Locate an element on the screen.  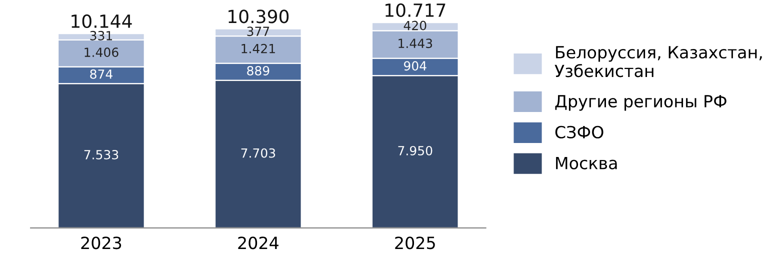
data-label: 420 is located at coordinates (415, 25).